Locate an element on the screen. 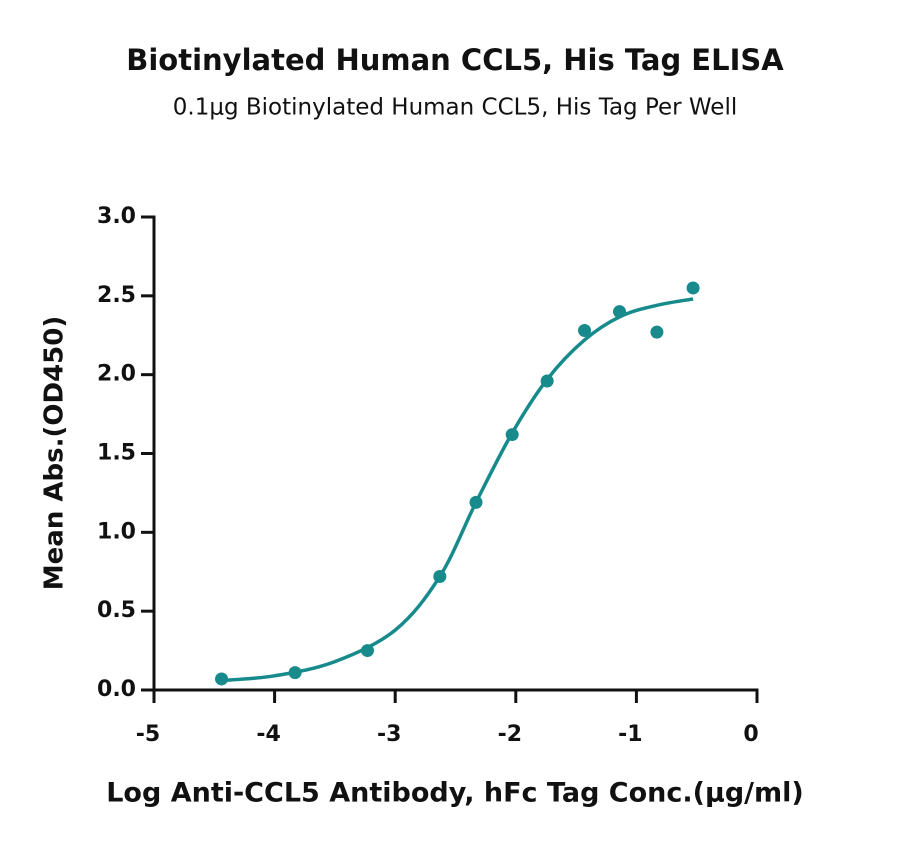  y-tick-label: 1.5 is located at coordinates (116, 453).